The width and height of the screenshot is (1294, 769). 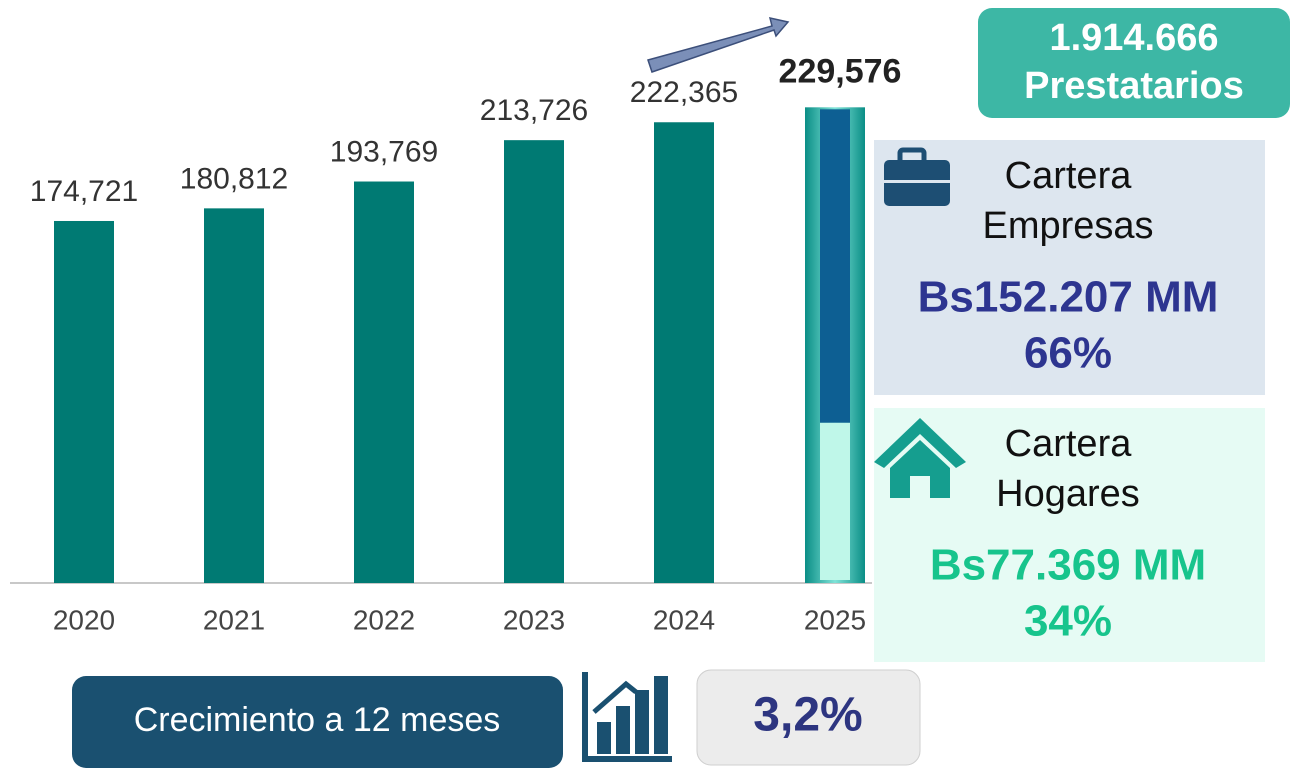 What do you see at coordinates (835, 619) in the screenshot?
I see `x-tick-label: 2025` at bounding box center [835, 619].